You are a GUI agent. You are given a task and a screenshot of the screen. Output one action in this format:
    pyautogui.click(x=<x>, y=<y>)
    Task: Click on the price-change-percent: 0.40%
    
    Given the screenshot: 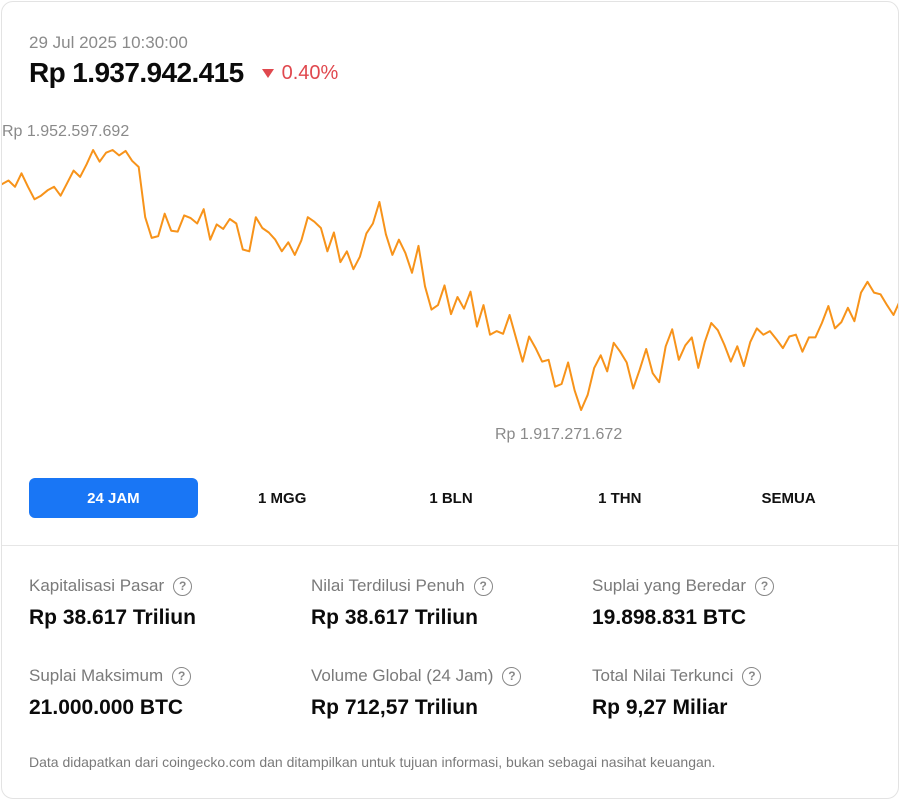 What is the action you would take?
    pyautogui.click(x=310, y=72)
    